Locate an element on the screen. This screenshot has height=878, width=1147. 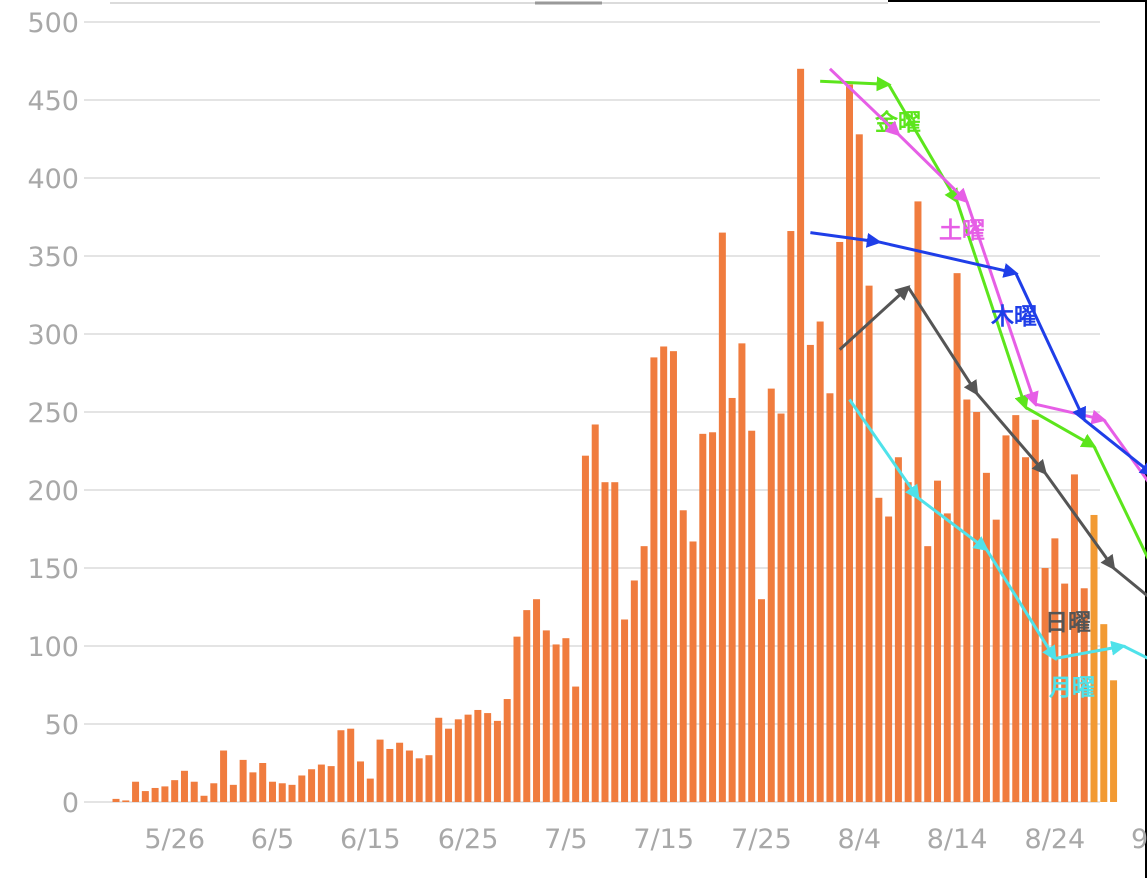
x-tick-label: 8/14 is located at coordinates (957, 839).